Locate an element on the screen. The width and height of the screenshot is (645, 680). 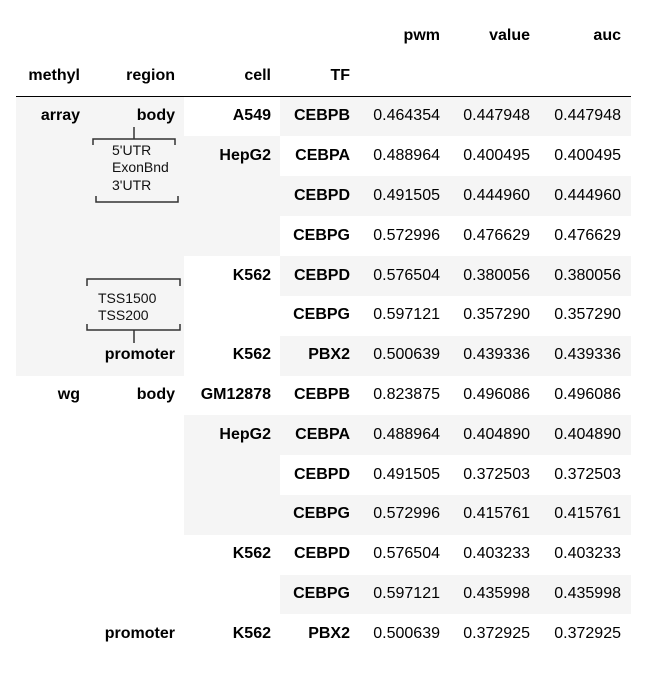
auc-cell: 0.435998 is located at coordinates (587, 593).